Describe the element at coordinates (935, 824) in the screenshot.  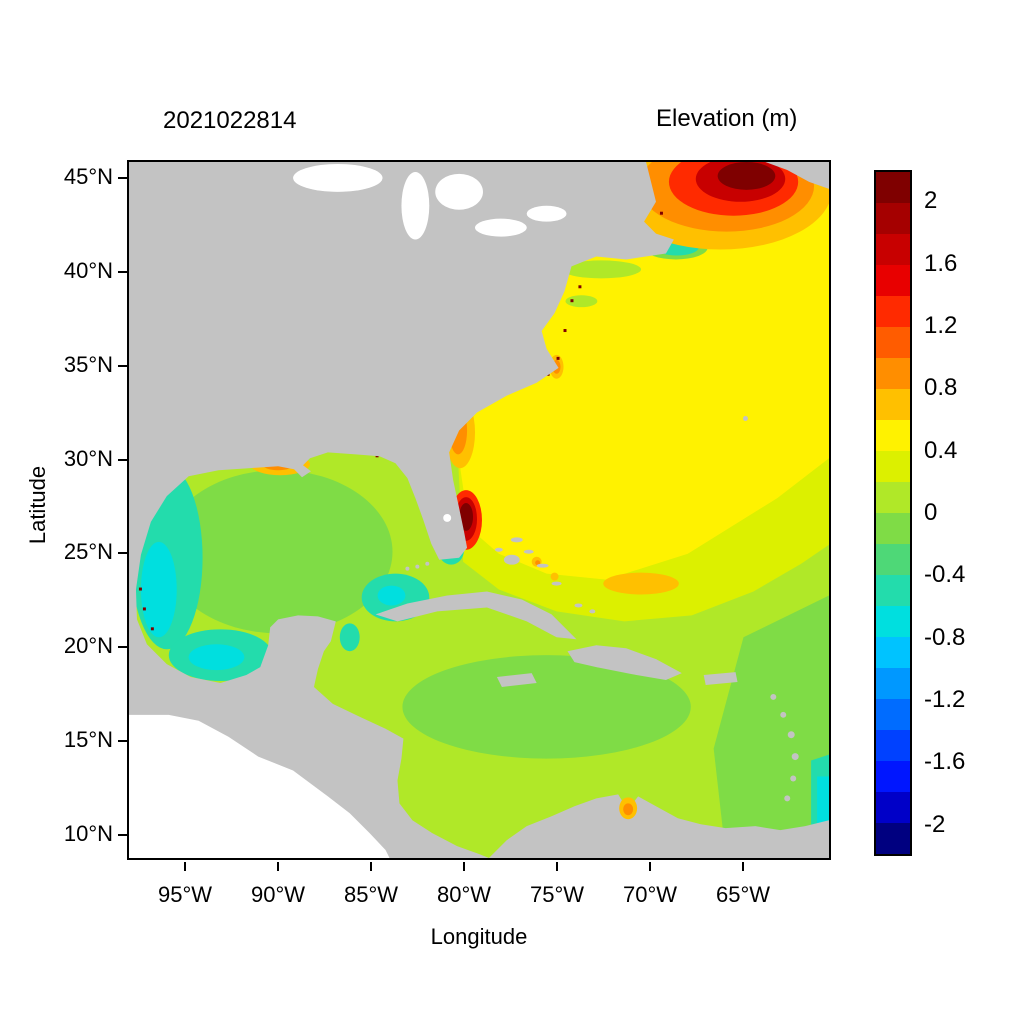
I see `colorbar-tick-label: -2` at that location.